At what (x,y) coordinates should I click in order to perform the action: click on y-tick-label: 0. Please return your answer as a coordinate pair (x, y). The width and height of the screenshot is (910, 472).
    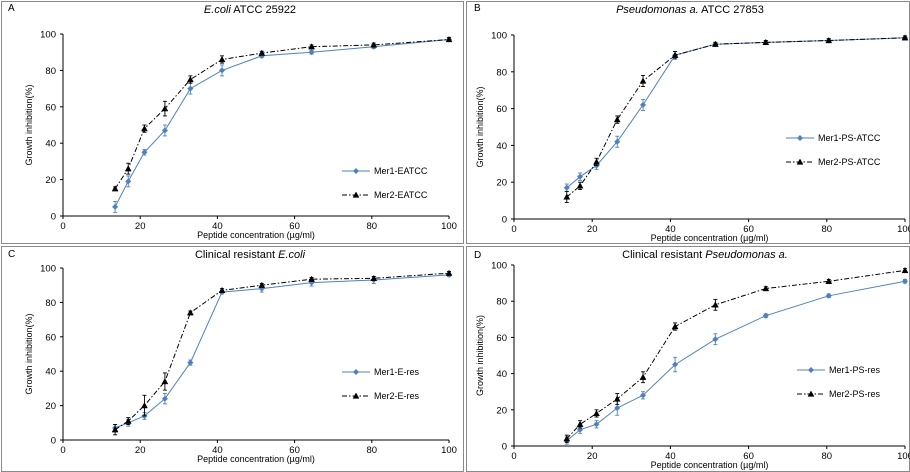
    Looking at the image, I should click on (53, 217).